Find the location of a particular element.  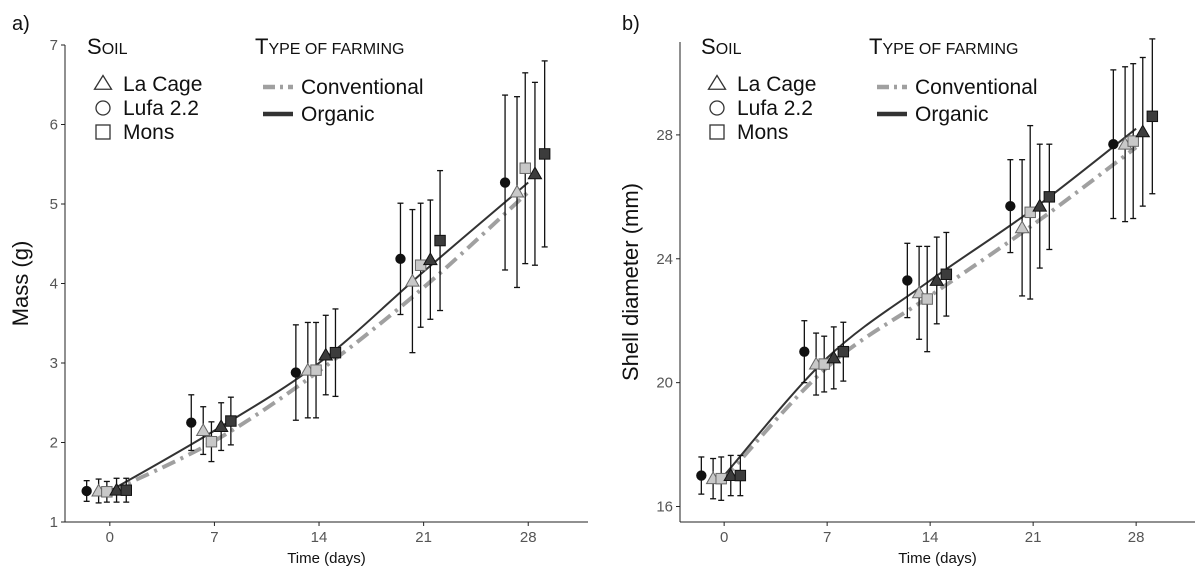

y-tick-label: 28 is located at coordinates (664, 135).